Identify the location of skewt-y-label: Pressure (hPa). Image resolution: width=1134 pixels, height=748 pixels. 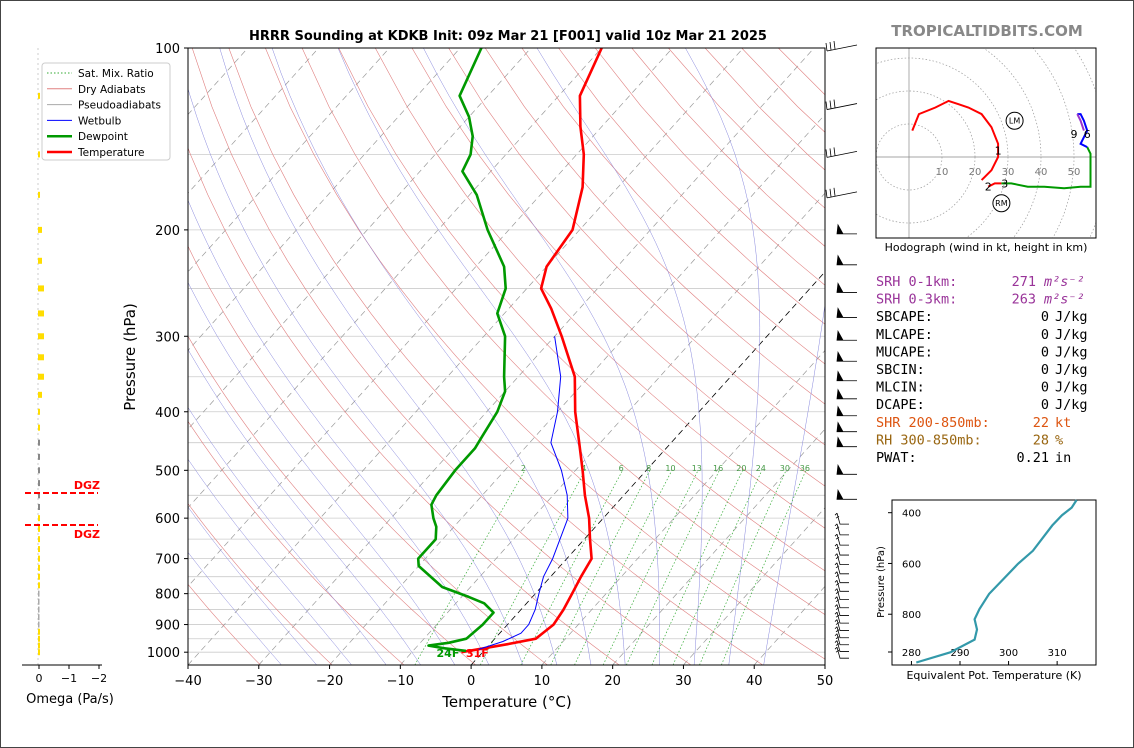
(130, 357).